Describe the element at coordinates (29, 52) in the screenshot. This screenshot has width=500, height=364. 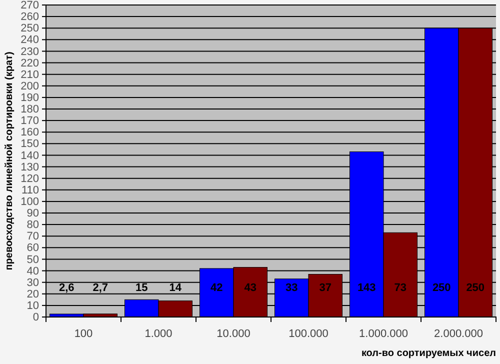
I see `y-tick-label: 230` at that location.